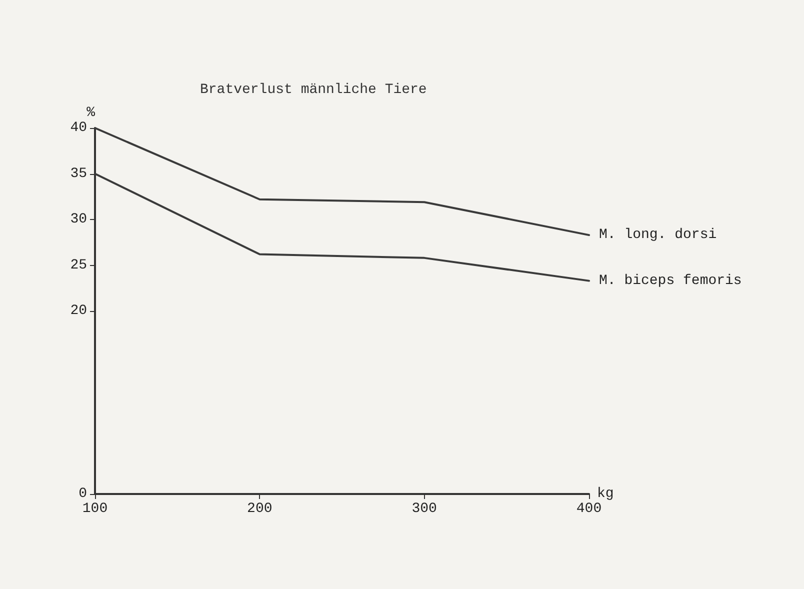 This screenshot has height=589, width=804. I want to click on y-tick-label: 40, so click(78, 128).